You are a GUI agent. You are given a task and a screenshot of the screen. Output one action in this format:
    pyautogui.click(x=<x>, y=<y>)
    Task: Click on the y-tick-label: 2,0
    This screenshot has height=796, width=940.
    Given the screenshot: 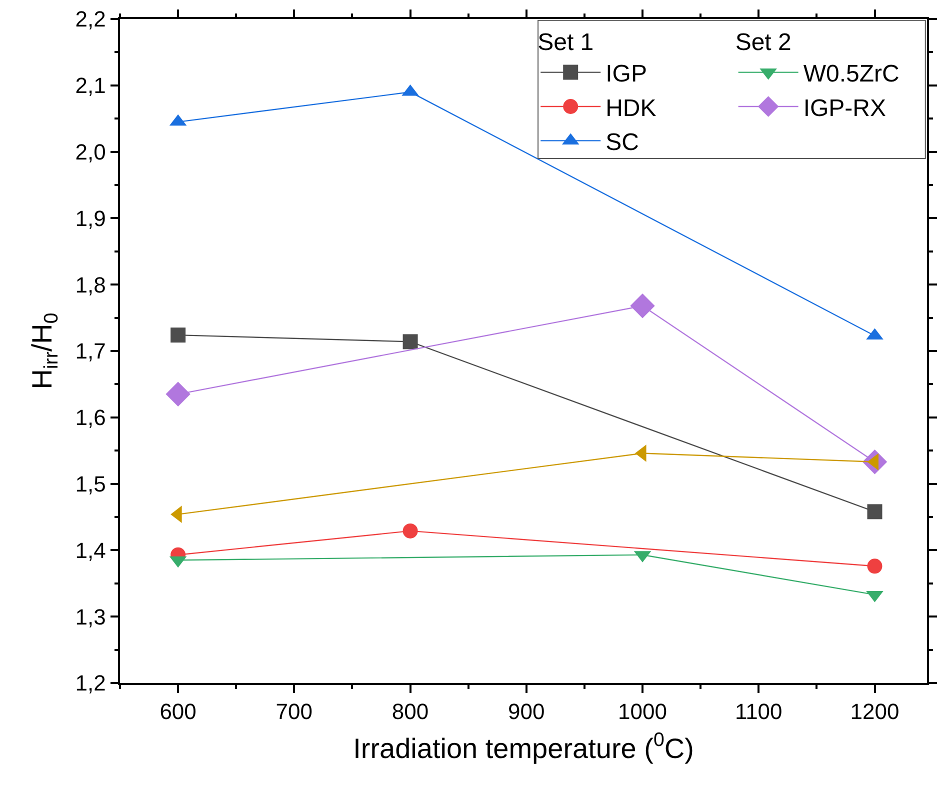 What is the action you would take?
    pyautogui.click(x=90, y=152)
    